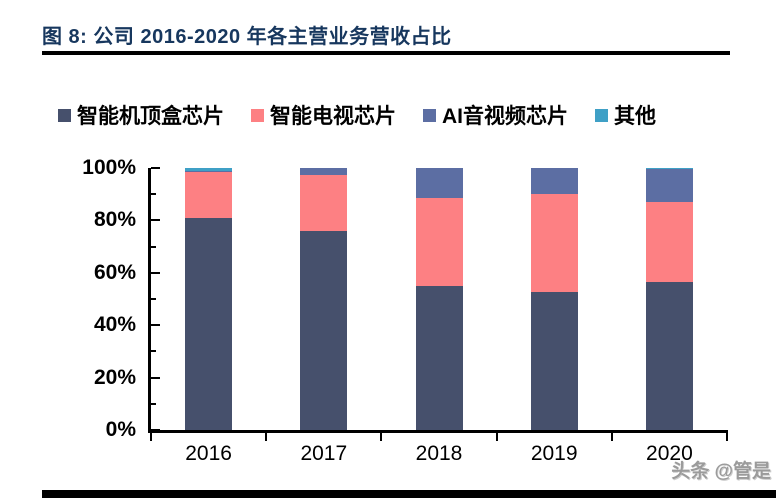 The height and width of the screenshot is (500, 776). What do you see at coordinates (114, 220) in the screenshot?
I see `y-tick-label: 80%` at bounding box center [114, 220].